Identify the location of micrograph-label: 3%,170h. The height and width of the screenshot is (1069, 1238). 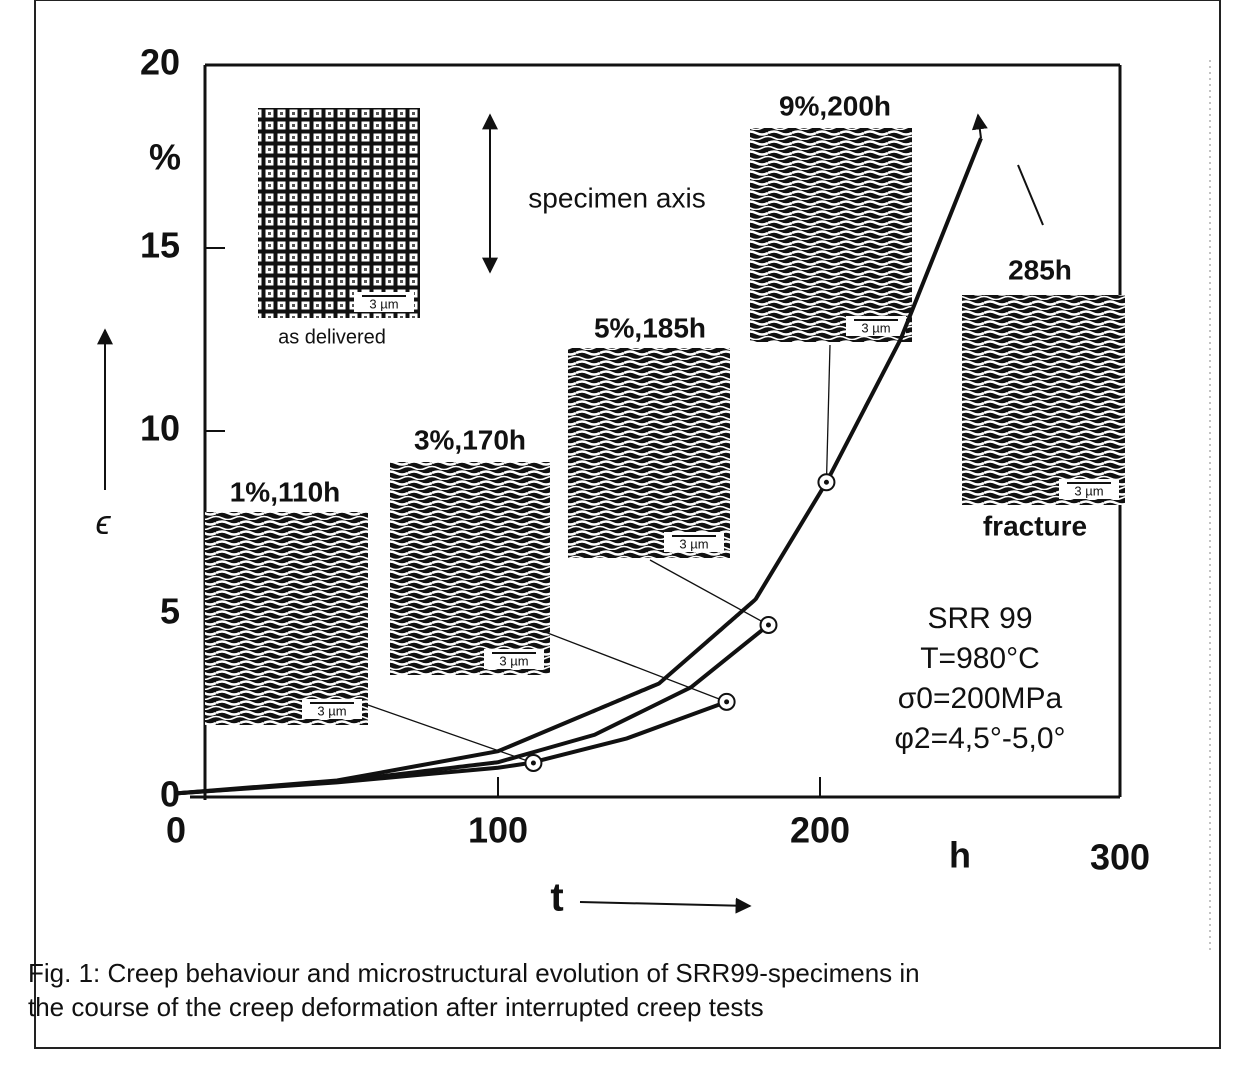
(470, 439).